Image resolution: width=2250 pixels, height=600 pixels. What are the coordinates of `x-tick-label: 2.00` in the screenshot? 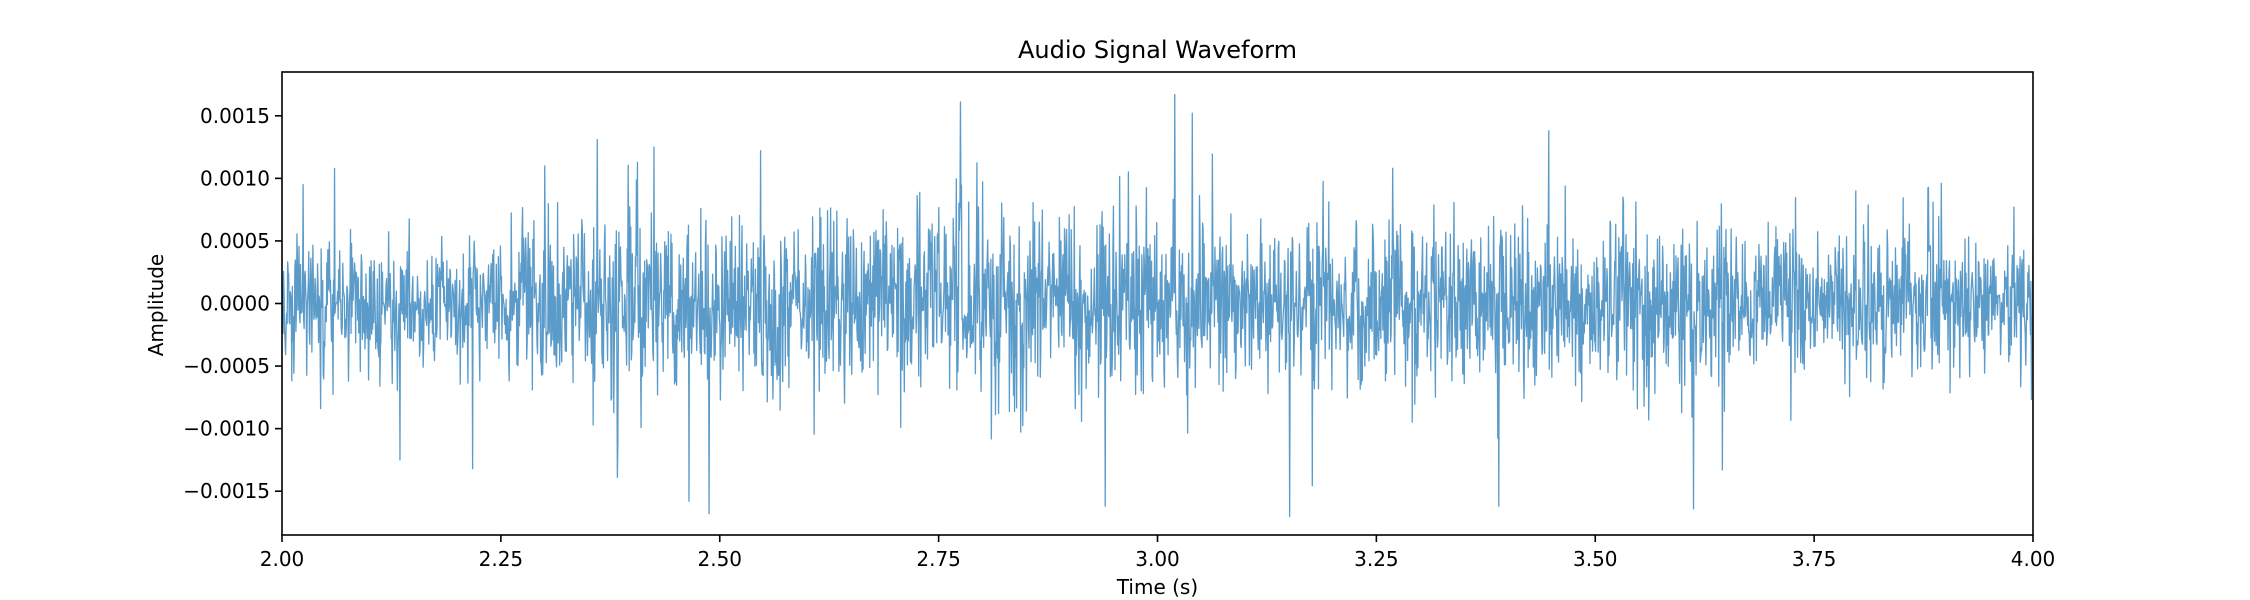 It's located at (282, 559).